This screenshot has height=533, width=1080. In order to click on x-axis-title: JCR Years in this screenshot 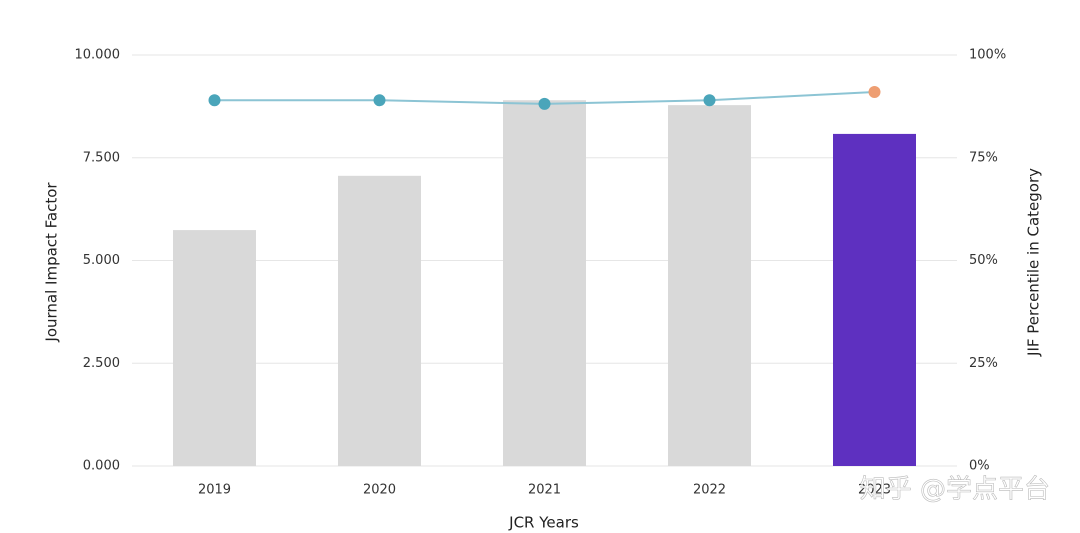, I will do `click(543, 523)`.